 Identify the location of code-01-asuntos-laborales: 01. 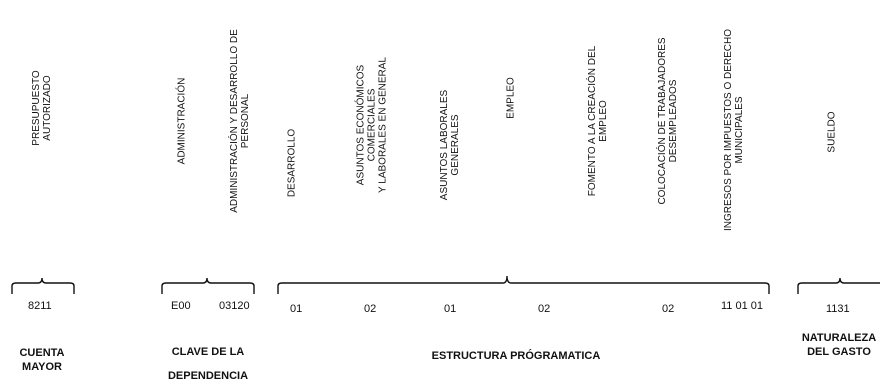
(450, 309).